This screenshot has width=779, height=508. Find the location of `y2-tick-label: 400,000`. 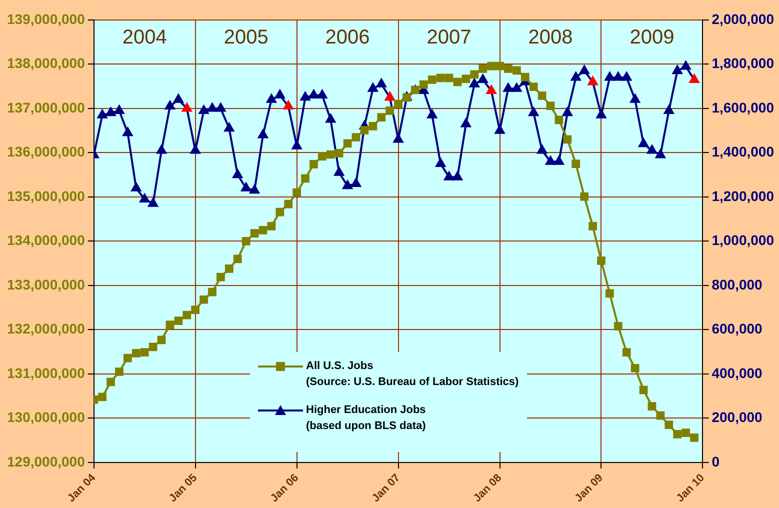

y2-tick-label: 400,000 is located at coordinates (737, 372).